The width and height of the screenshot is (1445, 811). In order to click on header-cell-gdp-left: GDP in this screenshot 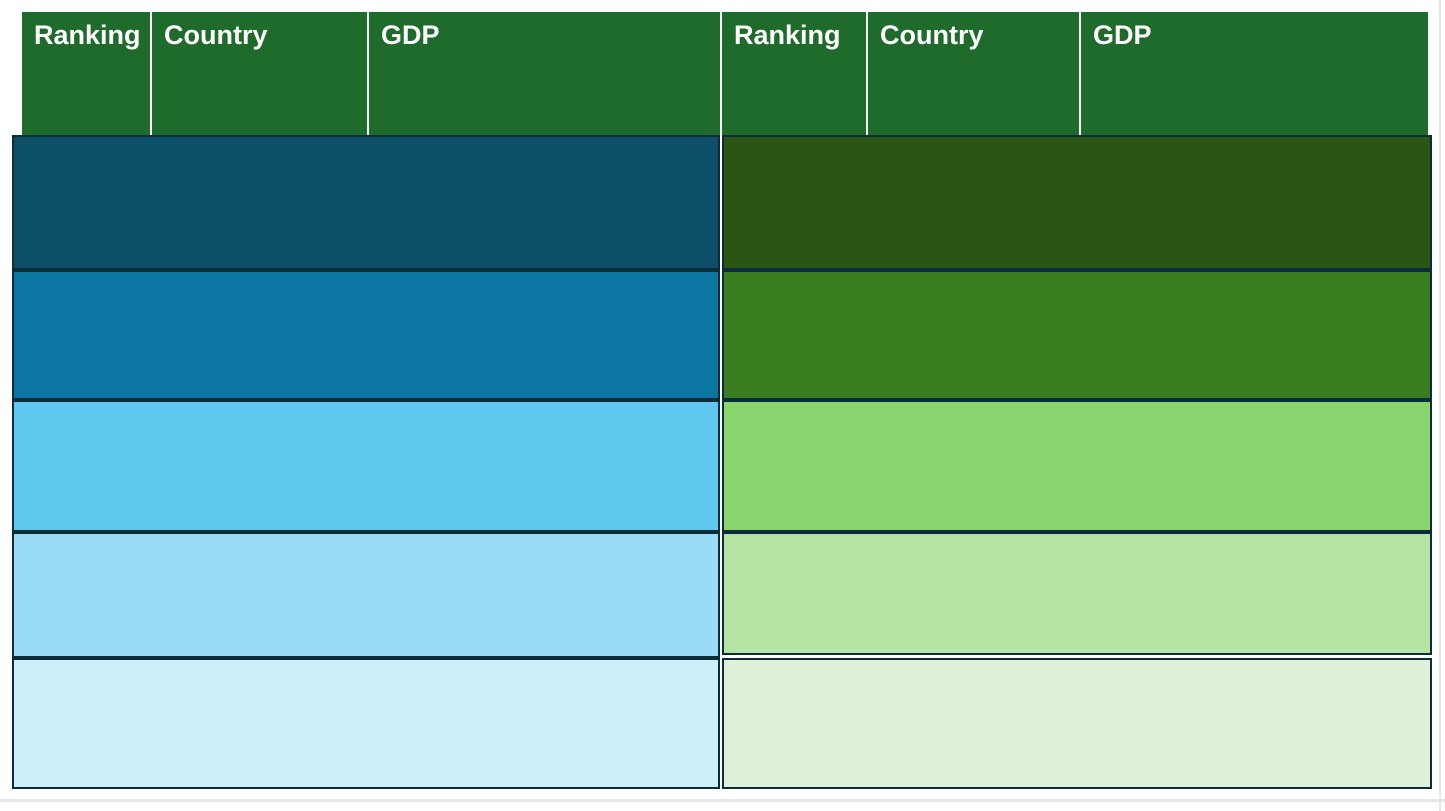, I will do `click(544, 73)`.